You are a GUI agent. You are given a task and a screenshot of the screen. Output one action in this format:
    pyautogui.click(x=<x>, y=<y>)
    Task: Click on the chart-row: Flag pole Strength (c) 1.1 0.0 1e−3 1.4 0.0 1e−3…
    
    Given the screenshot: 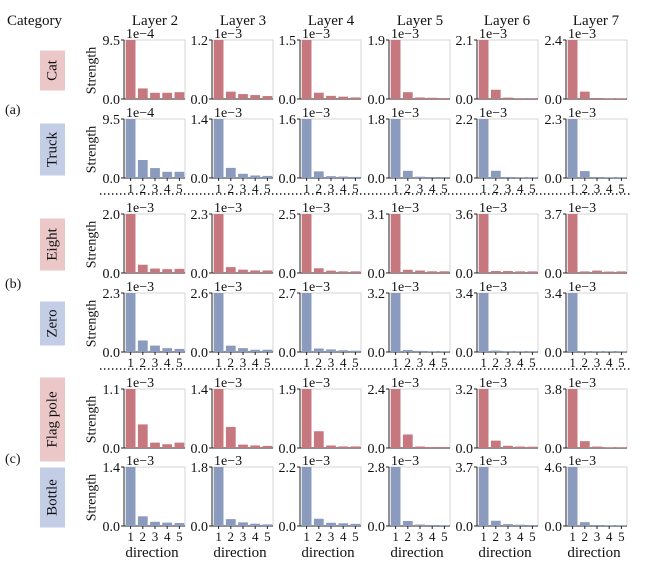 What is the action you would take?
    pyautogui.click(x=316, y=421)
    